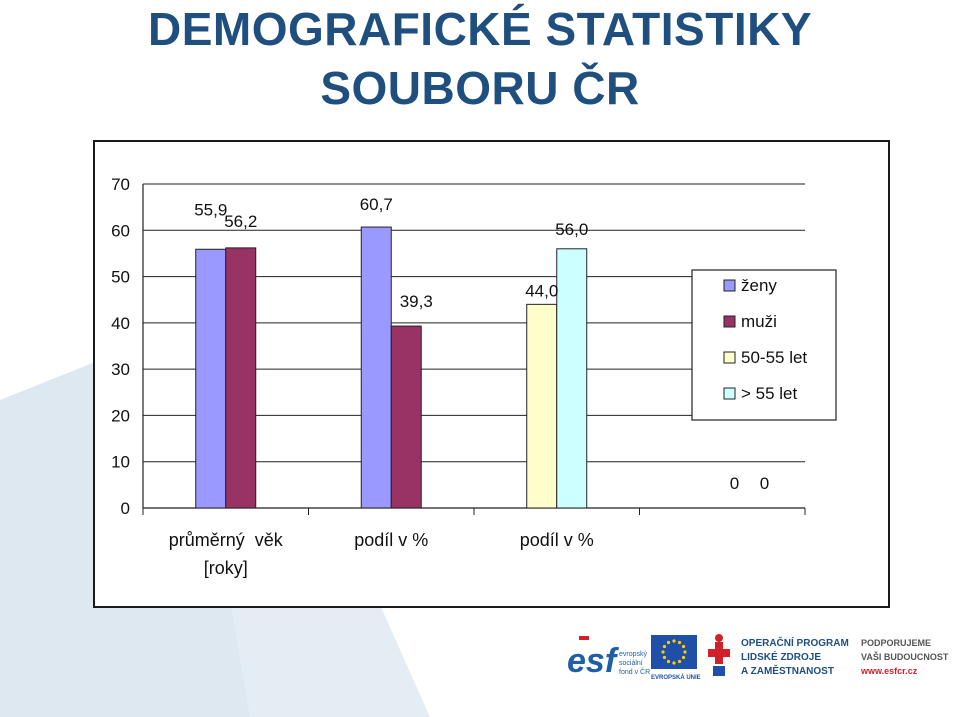 The image size is (960, 717). Describe the element at coordinates (416, 301) in the screenshot. I see `data-label: 39,3` at that location.